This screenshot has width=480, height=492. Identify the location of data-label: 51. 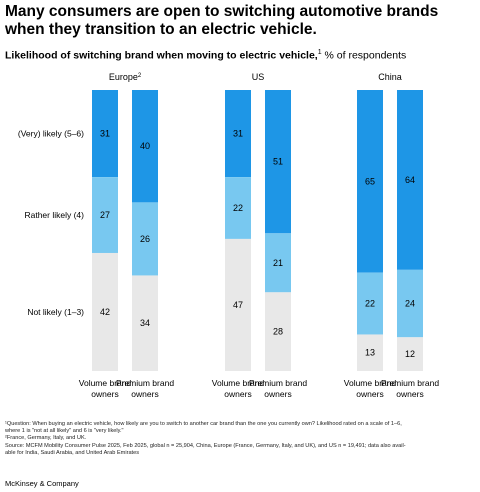
(278, 162).